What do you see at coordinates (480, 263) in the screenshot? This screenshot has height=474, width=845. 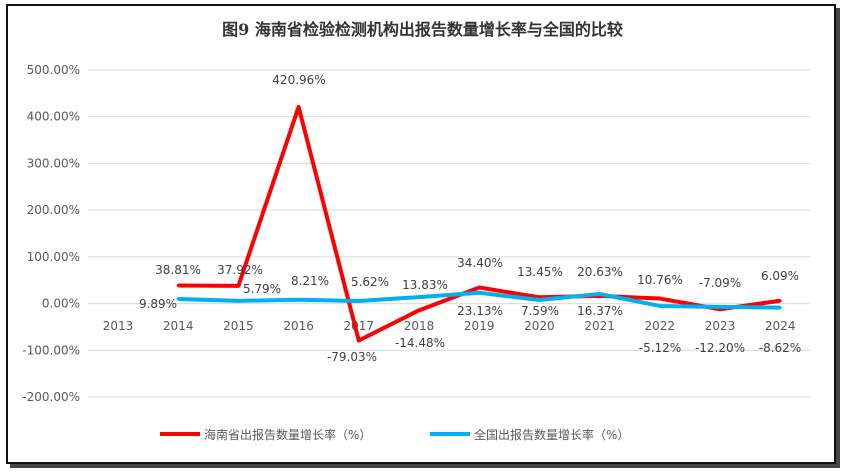 I see `data-label: 34.40%` at bounding box center [480, 263].